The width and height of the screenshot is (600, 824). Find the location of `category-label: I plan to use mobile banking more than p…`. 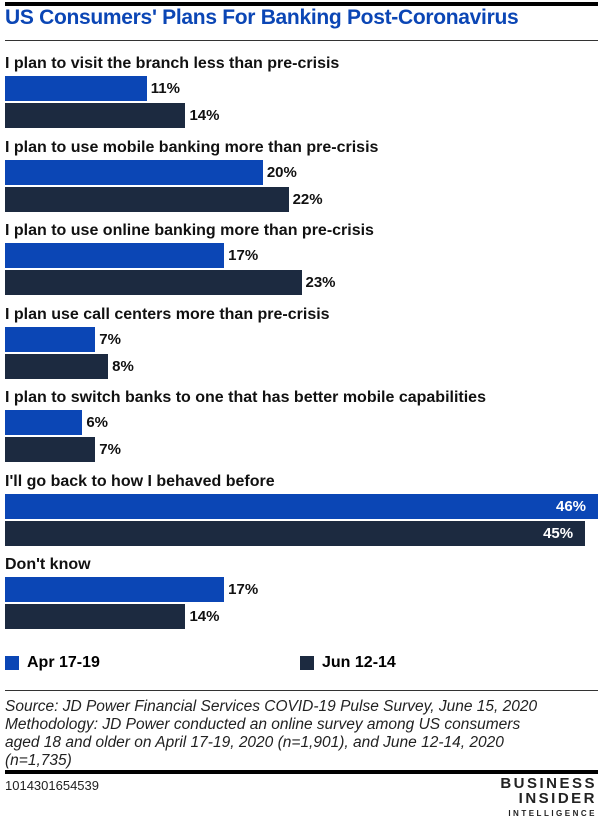

category-label: I plan to use mobile banking more than p… is located at coordinates (192, 147).